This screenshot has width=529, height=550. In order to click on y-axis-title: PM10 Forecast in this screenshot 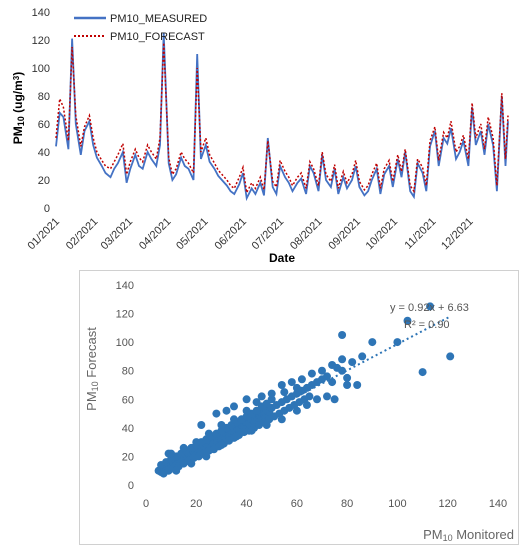, I will do `click(92, 369)`.